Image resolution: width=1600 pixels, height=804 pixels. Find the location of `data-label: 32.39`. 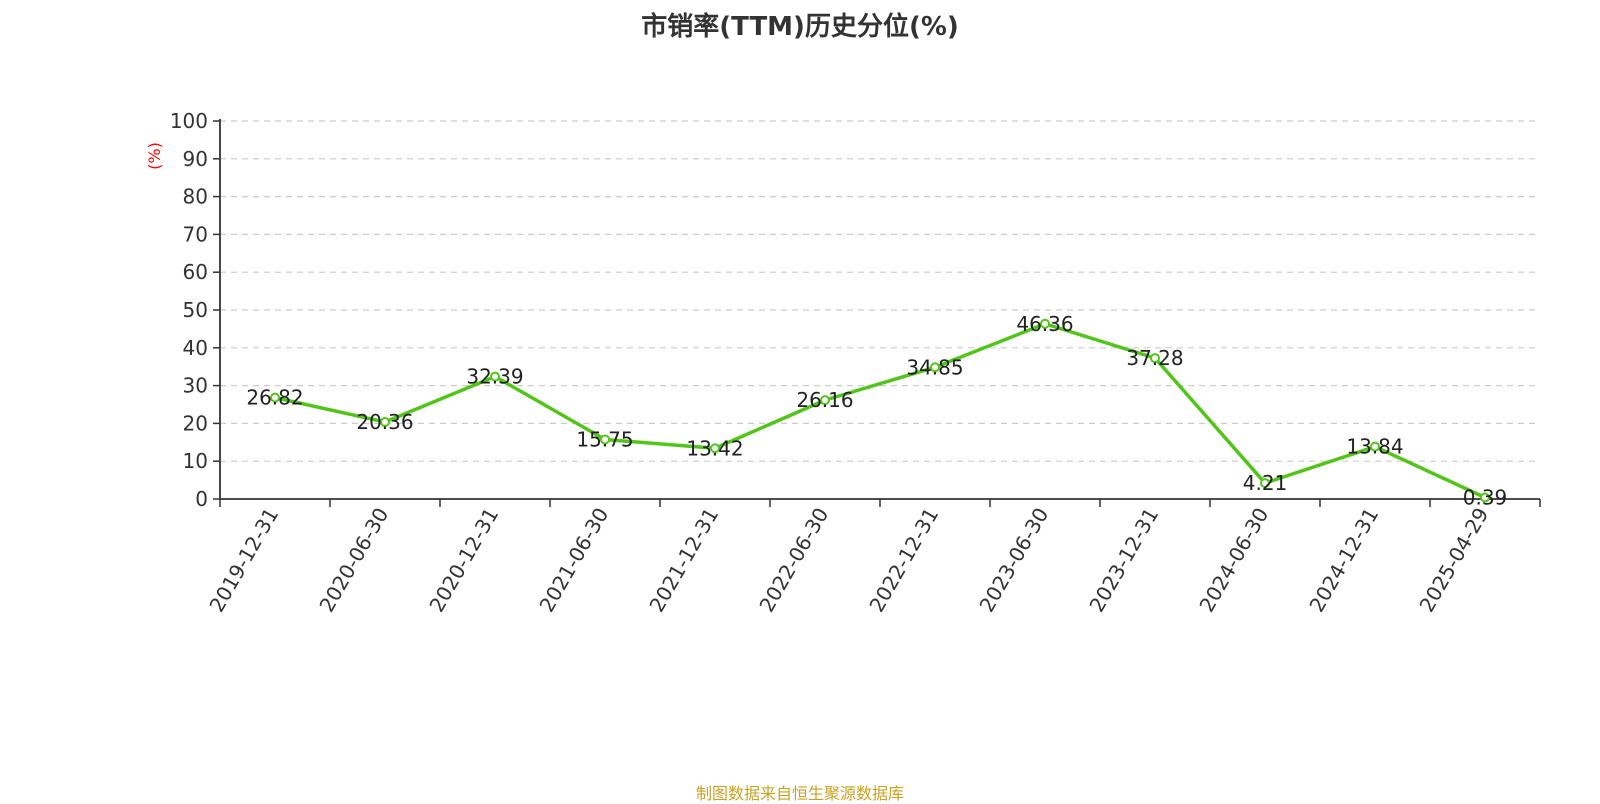

data-label: 32.39 is located at coordinates (494, 377).